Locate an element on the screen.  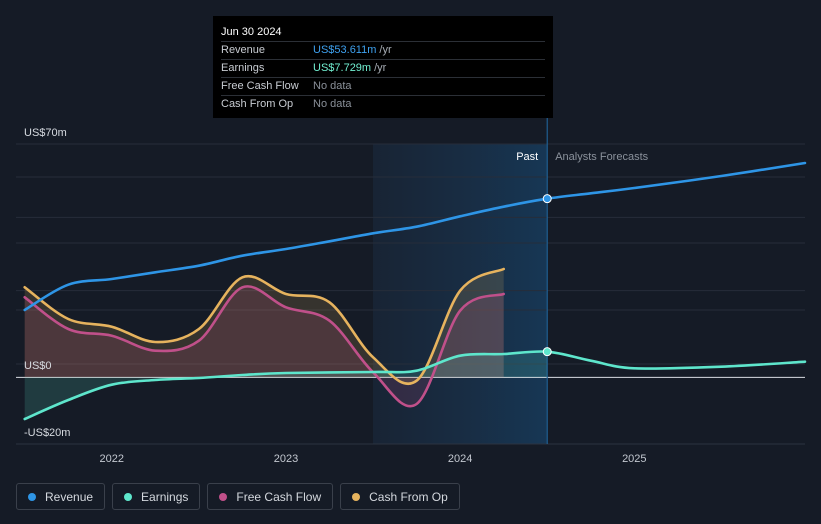
tooltip-row-earnings: Earnings US$7.729m /yr is located at coordinates (383, 68).